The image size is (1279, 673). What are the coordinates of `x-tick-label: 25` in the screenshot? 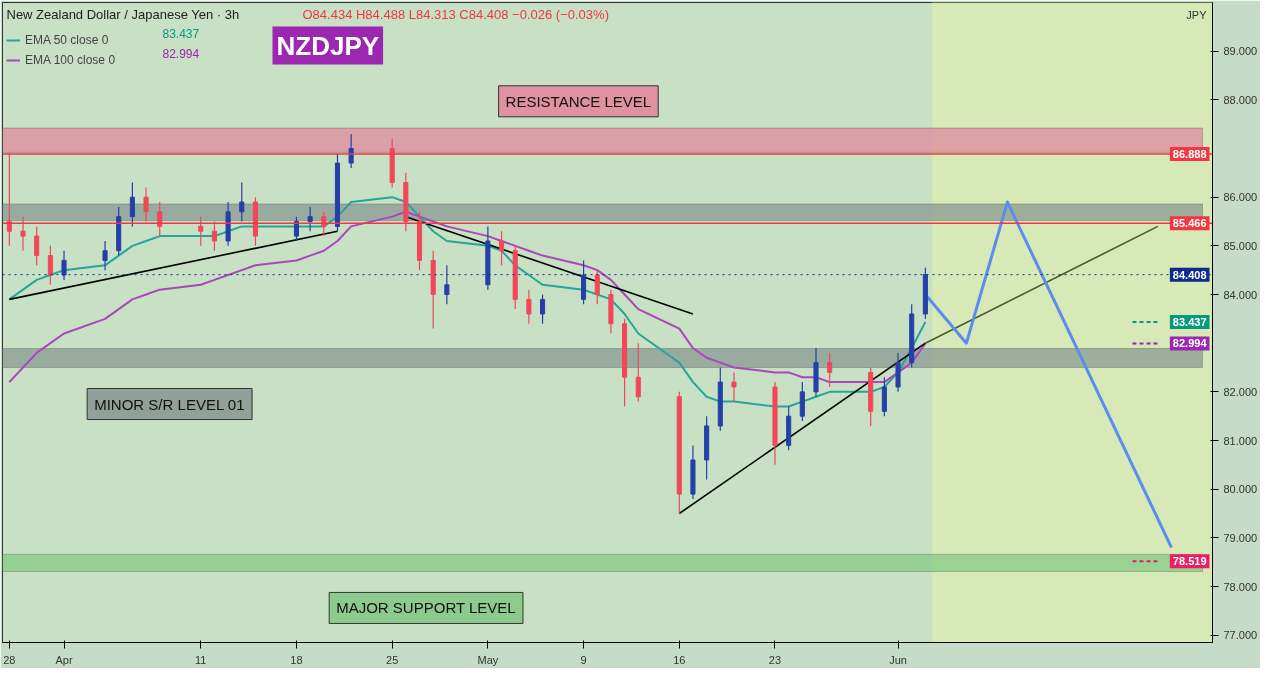 It's located at (392, 659).